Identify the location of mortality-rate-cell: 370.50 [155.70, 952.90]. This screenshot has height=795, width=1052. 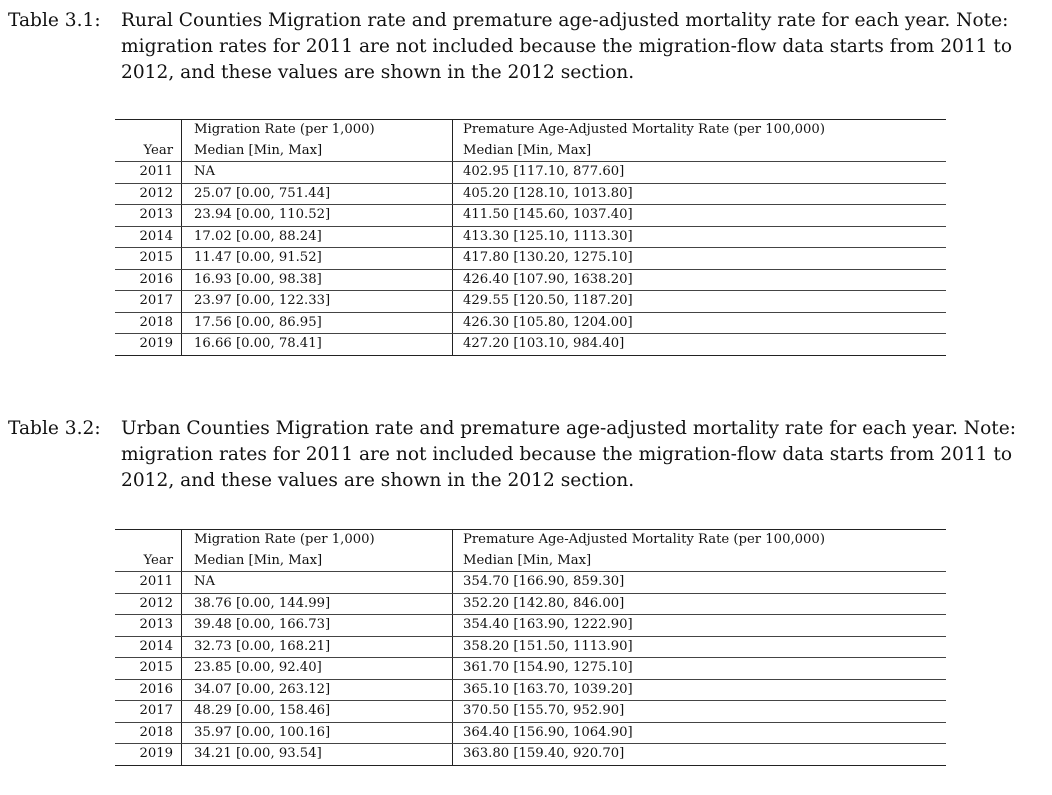
(699, 711).